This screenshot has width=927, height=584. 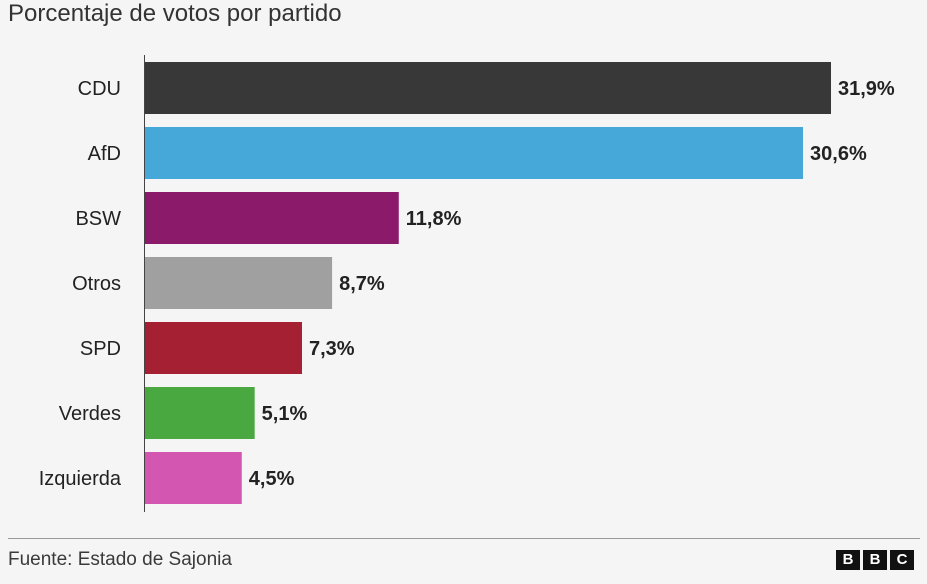 What do you see at coordinates (838, 154) in the screenshot?
I see `value-label: 30,6%` at bounding box center [838, 154].